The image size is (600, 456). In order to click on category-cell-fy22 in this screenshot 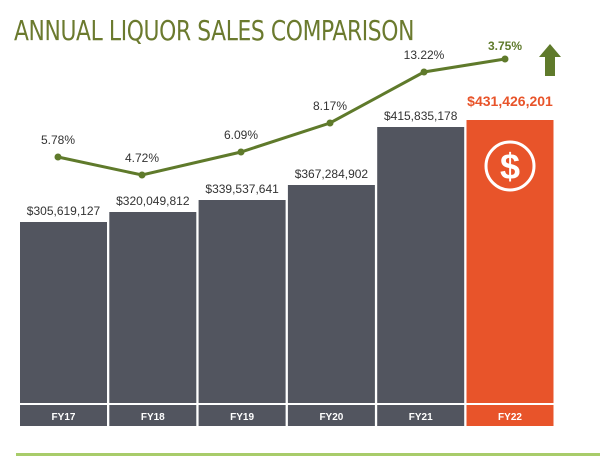, I will do `click(510, 415)`.